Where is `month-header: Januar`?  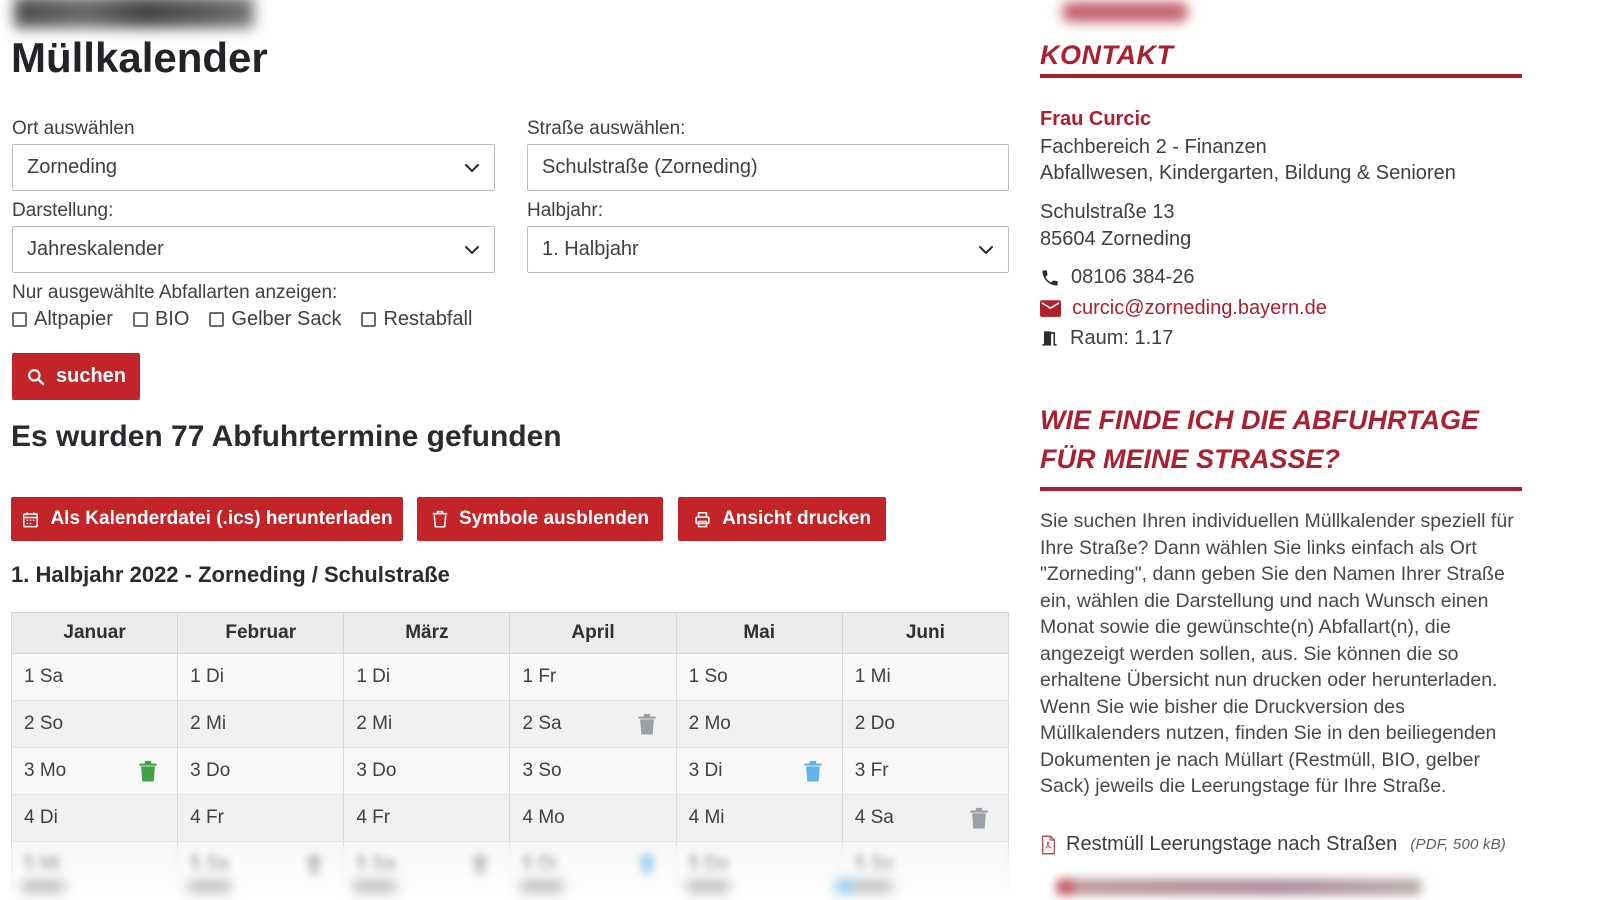
month-header: Januar is located at coordinates (95, 633).